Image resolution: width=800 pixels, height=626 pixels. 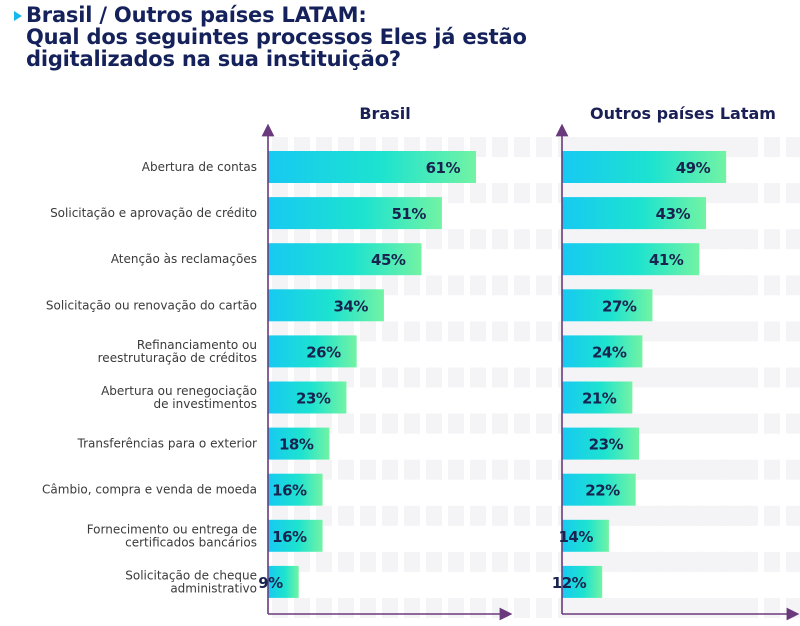 I want to click on value-label: 9%, so click(x=270, y=583).